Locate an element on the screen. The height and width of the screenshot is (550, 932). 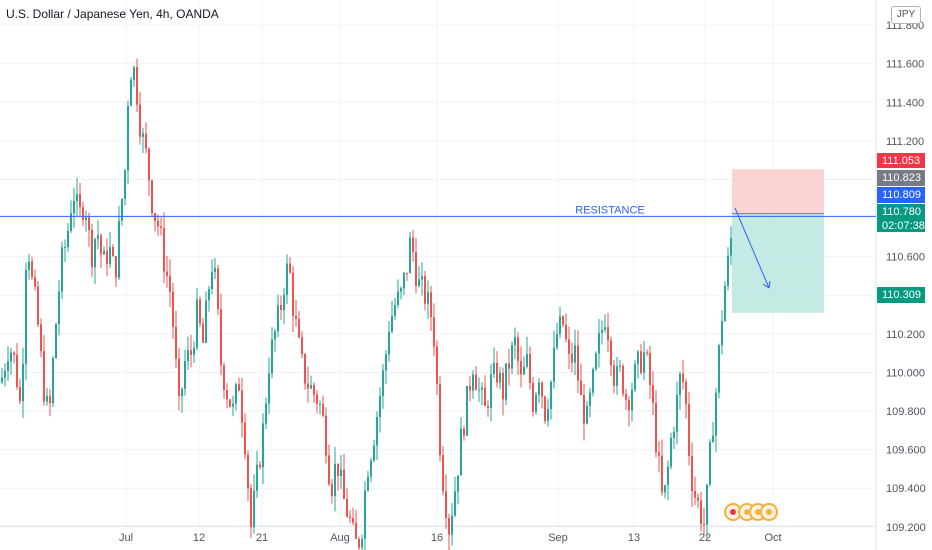
resistance-label: RESISTANCE is located at coordinates (609, 210).